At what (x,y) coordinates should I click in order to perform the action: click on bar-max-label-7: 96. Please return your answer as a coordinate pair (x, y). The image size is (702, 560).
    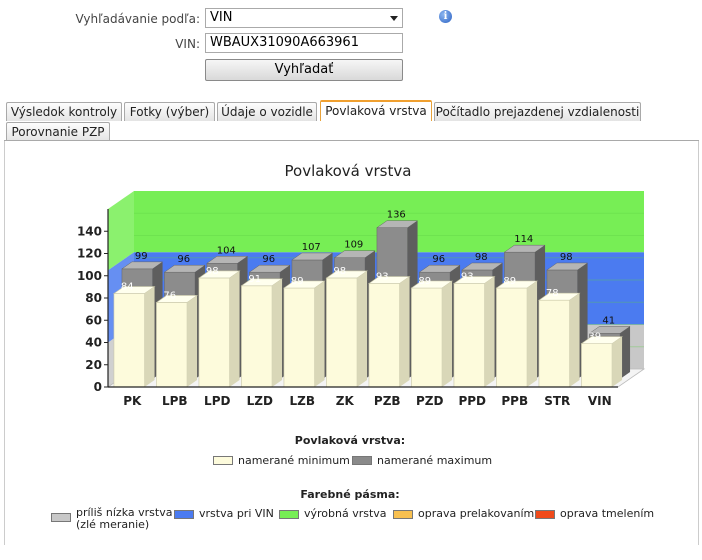
    Looking at the image, I should click on (438, 259).